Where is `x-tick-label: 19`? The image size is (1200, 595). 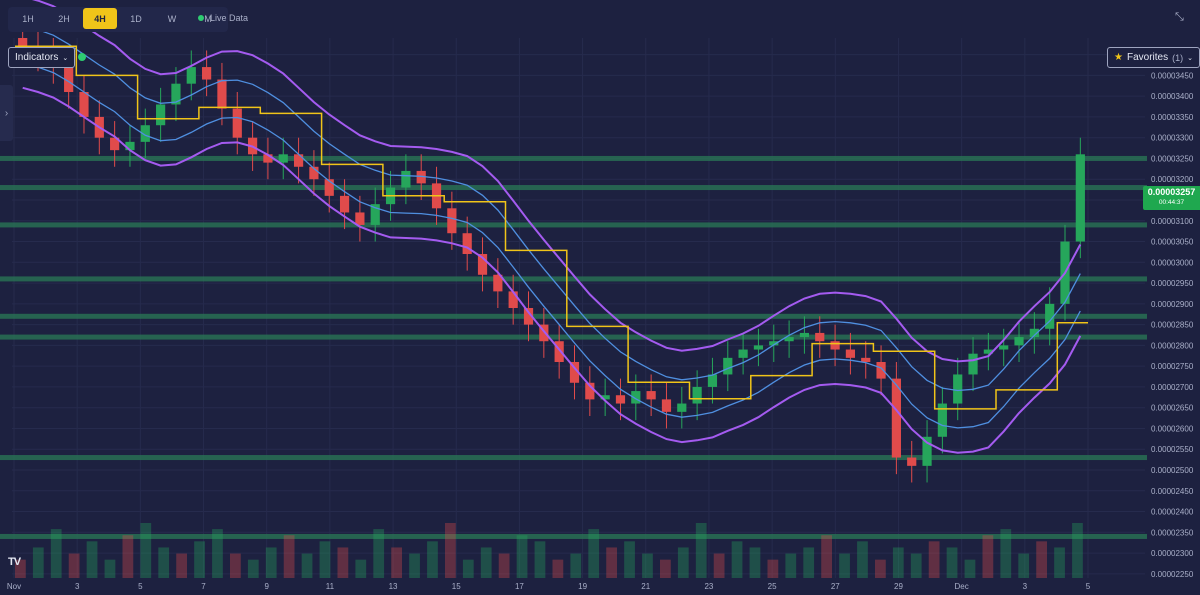
x-tick-label: 19 is located at coordinates (582, 586).